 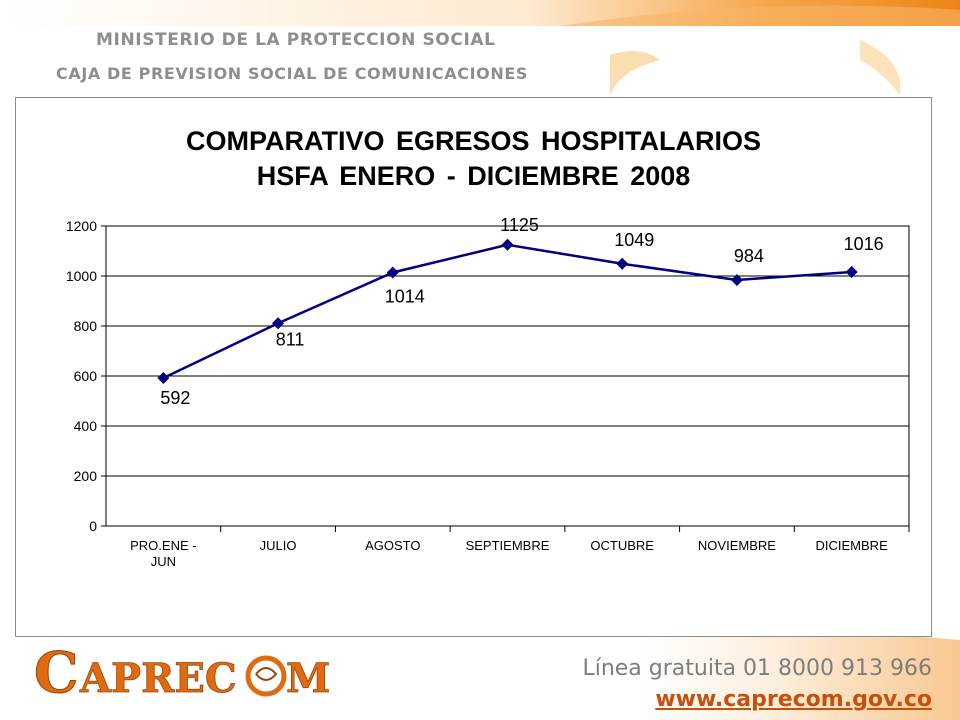 What do you see at coordinates (86, 426) in the screenshot?
I see `y-tick-label: 400` at bounding box center [86, 426].